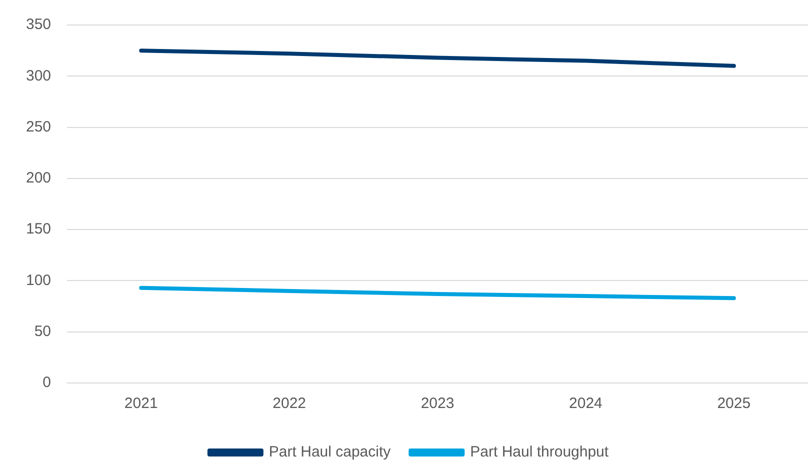 The width and height of the screenshot is (808, 470). What do you see at coordinates (39, 280) in the screenshot?
I see `y-tick-label: 100` at bounding box center [39, 280].